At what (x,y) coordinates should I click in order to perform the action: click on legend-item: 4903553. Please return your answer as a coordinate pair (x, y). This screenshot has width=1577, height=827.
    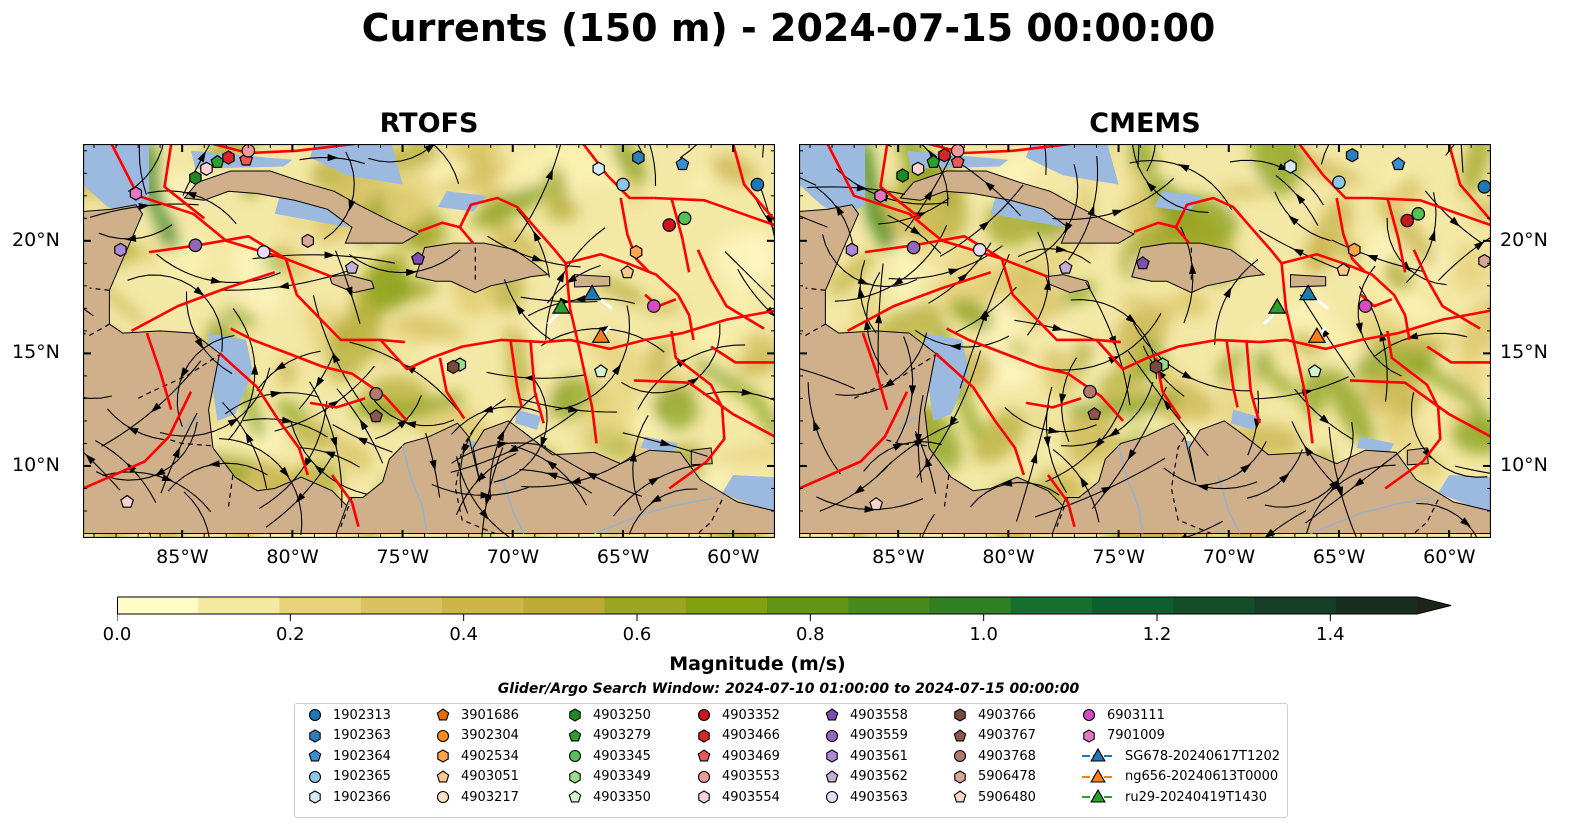
    Looking at the image, I should click on (738, 777).